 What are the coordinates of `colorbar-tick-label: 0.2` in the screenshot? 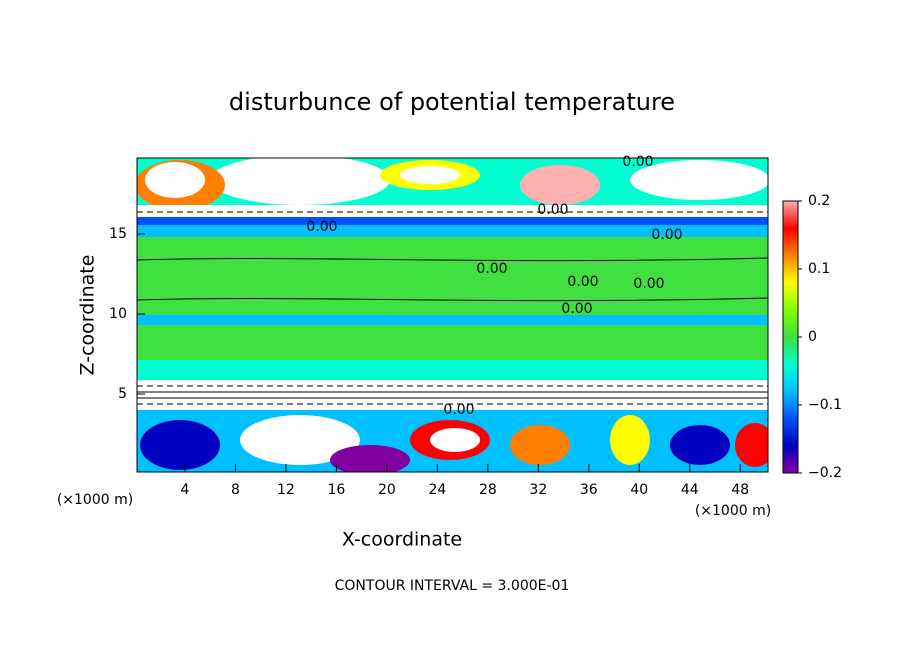 It's located at (819, 201).